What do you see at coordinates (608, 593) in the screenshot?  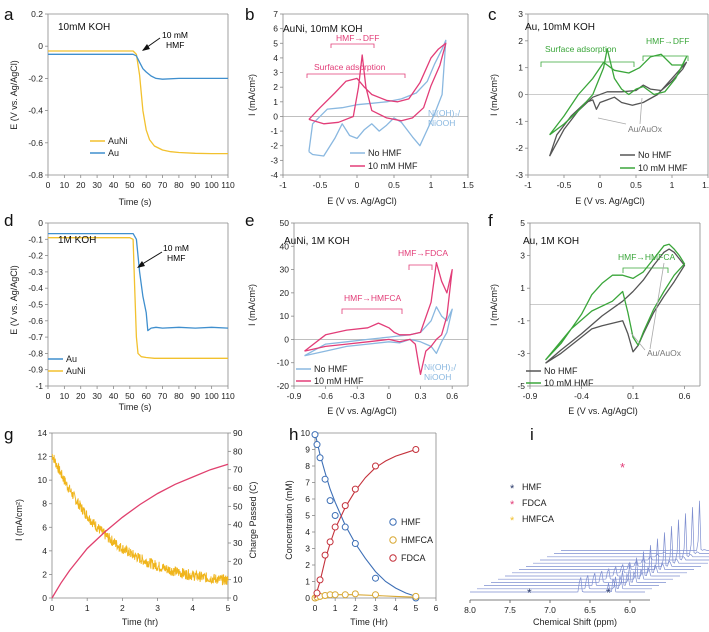 I see `panel-i-star-hmf-peak-2: *` at bounding box center [608, 593].